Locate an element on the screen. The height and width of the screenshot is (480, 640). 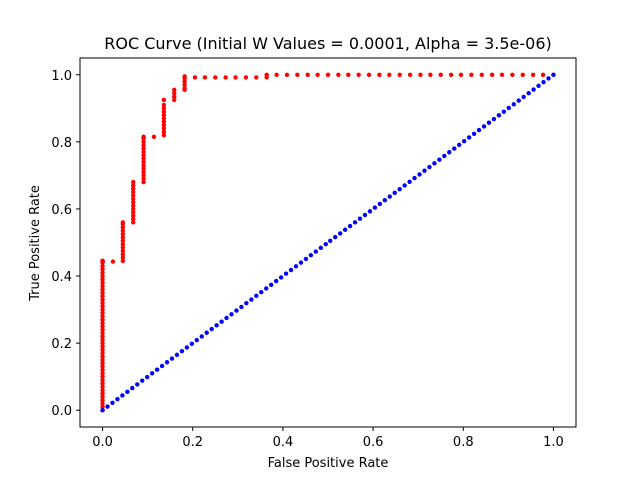
y-axis-label: True Positive Rate is located at coordinates (35, 243).